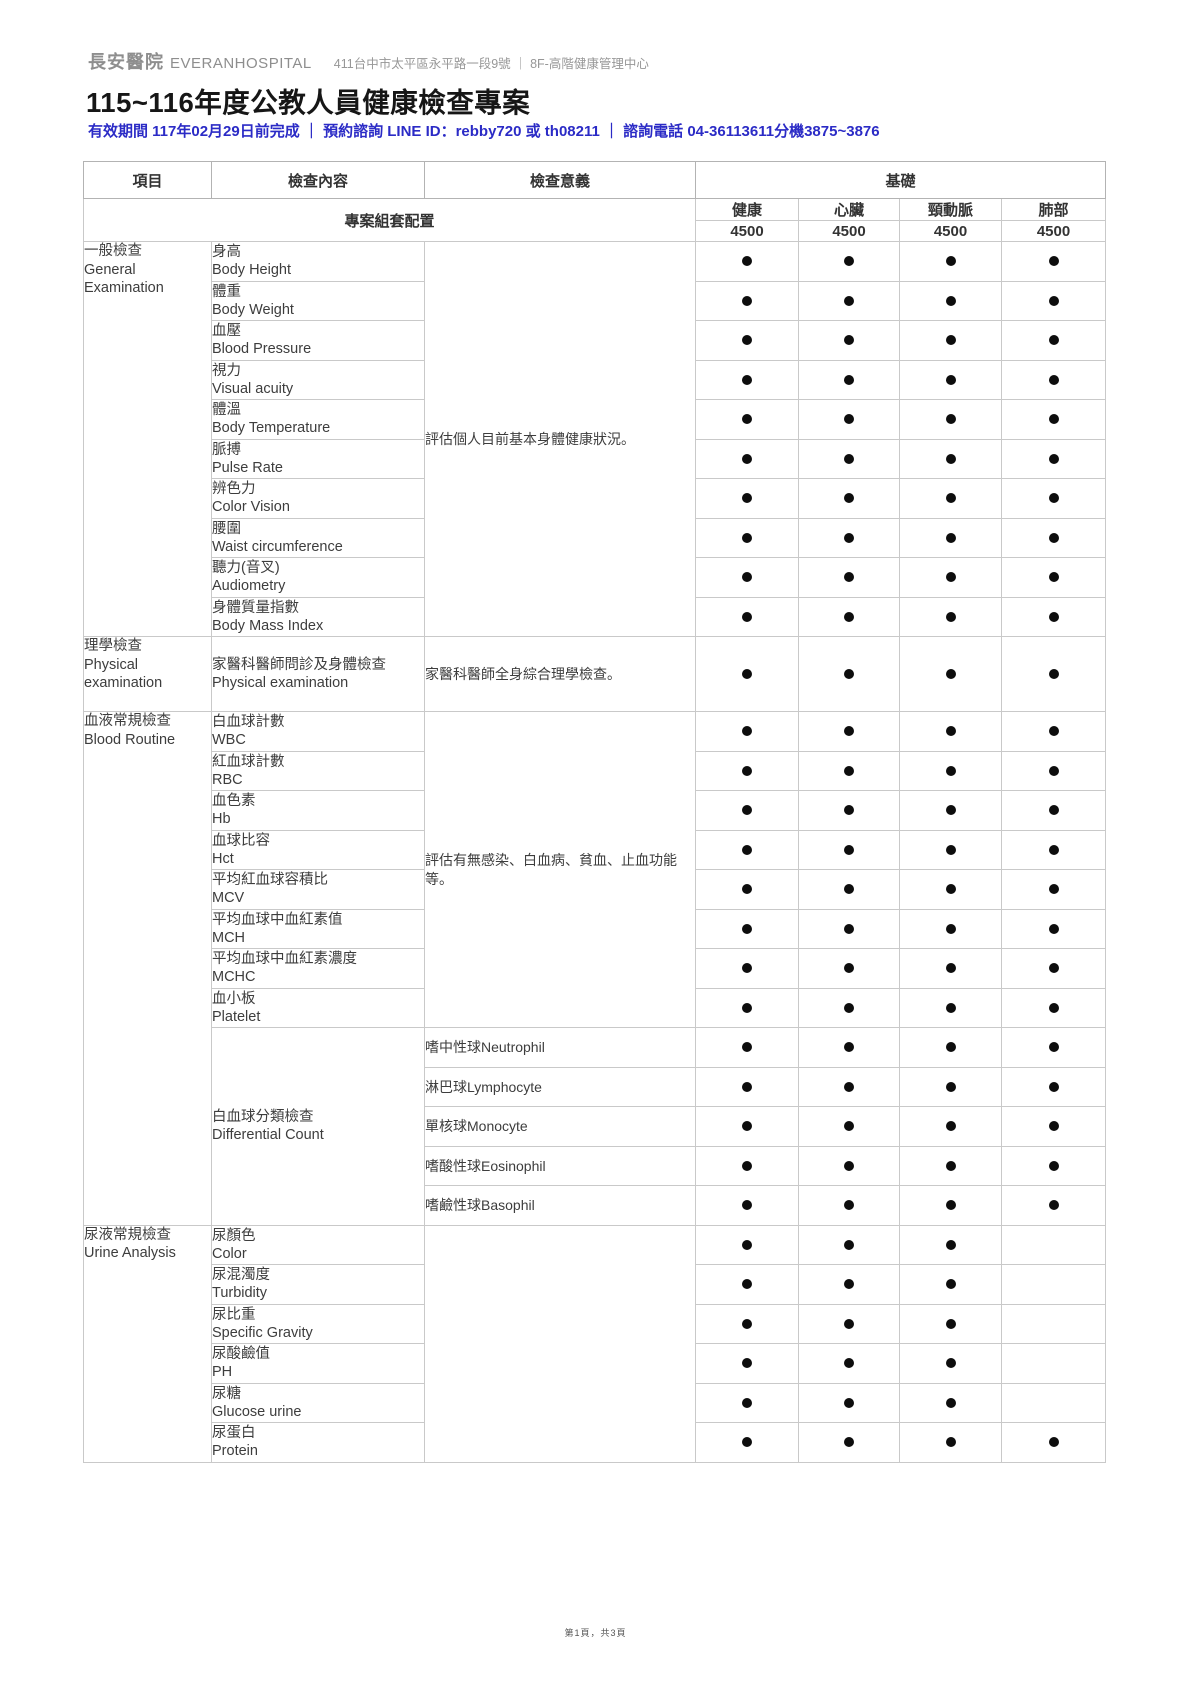 The height and width of the screenshot is (1684, 1191). I want to click on exam-item-name-zh: 血色素, so click(234, 801).